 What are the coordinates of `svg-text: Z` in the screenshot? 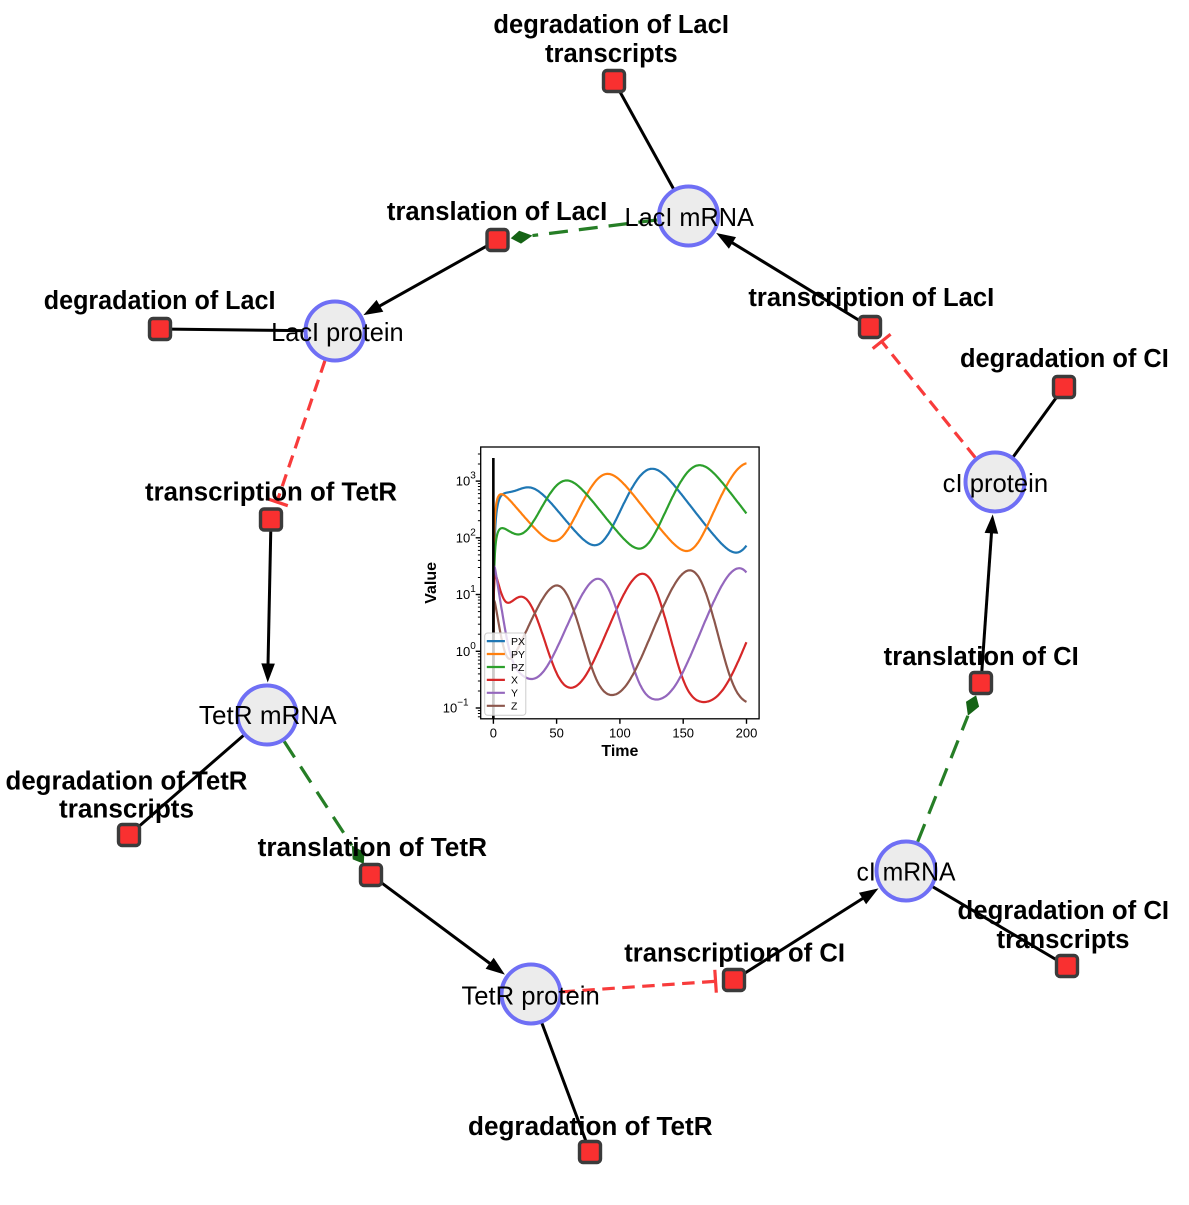 It's located at (514, 707).